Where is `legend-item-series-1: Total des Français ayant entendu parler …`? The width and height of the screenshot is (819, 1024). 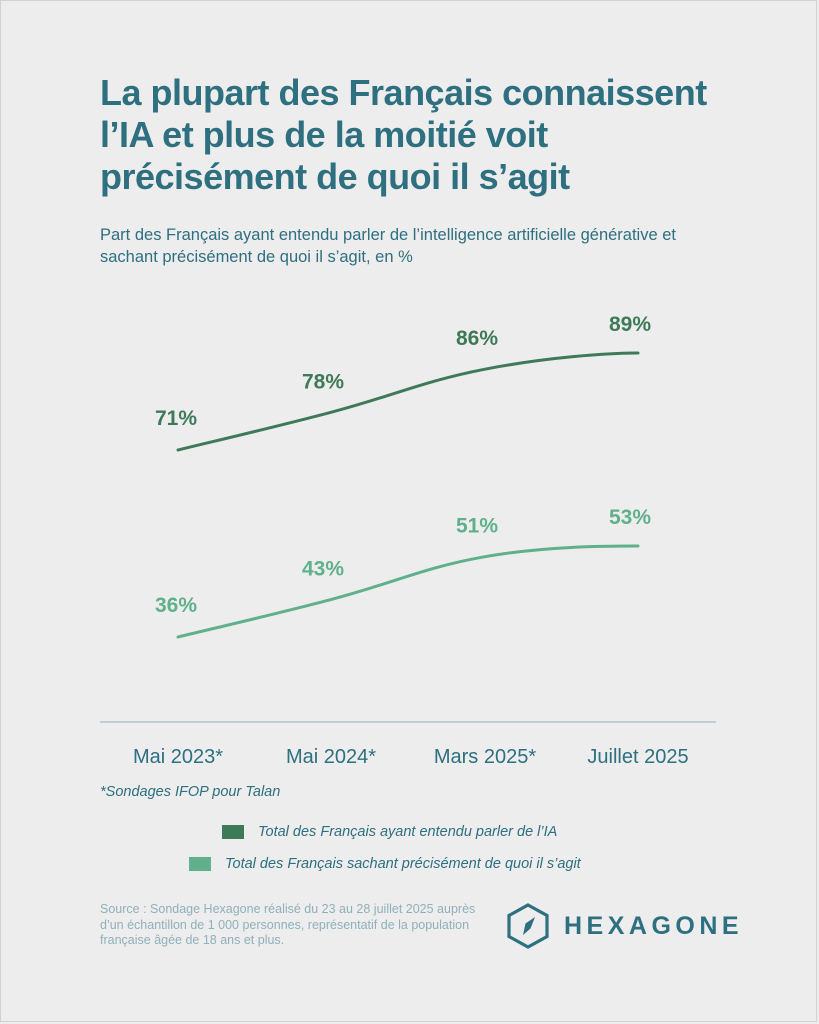
legend-item-series-1: Total des Français ayant entendu parler … is located at coordinates (389, 832).